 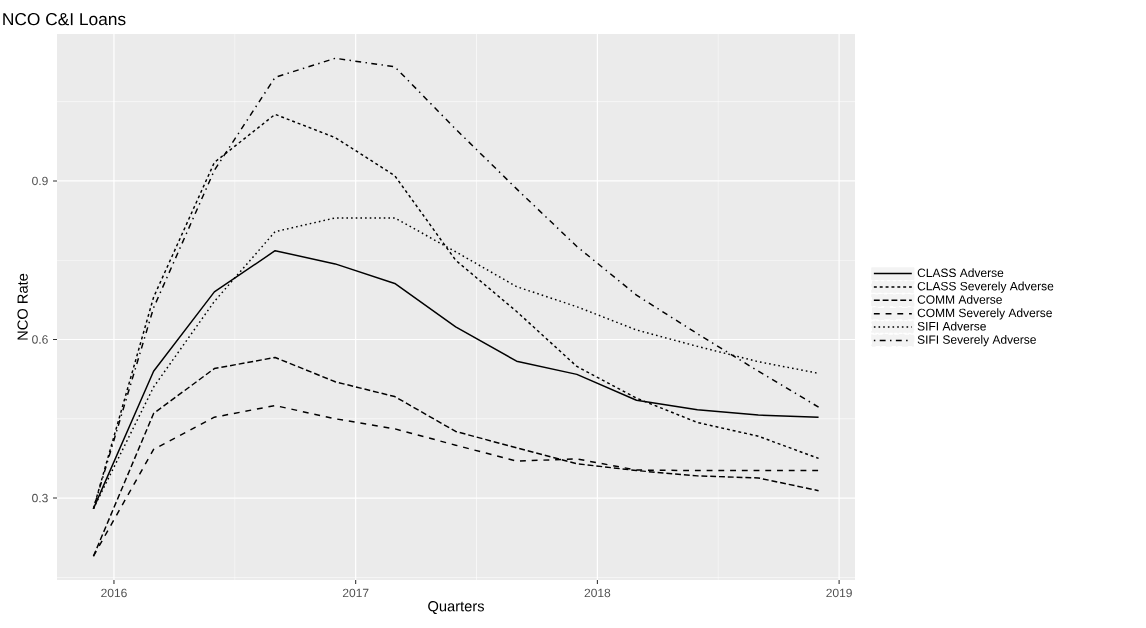 What do you see at coordinates (985, 287) in the screenshot?
I see `legend-label: CLASS Severely Adverse` at bounding box center [985, 287].